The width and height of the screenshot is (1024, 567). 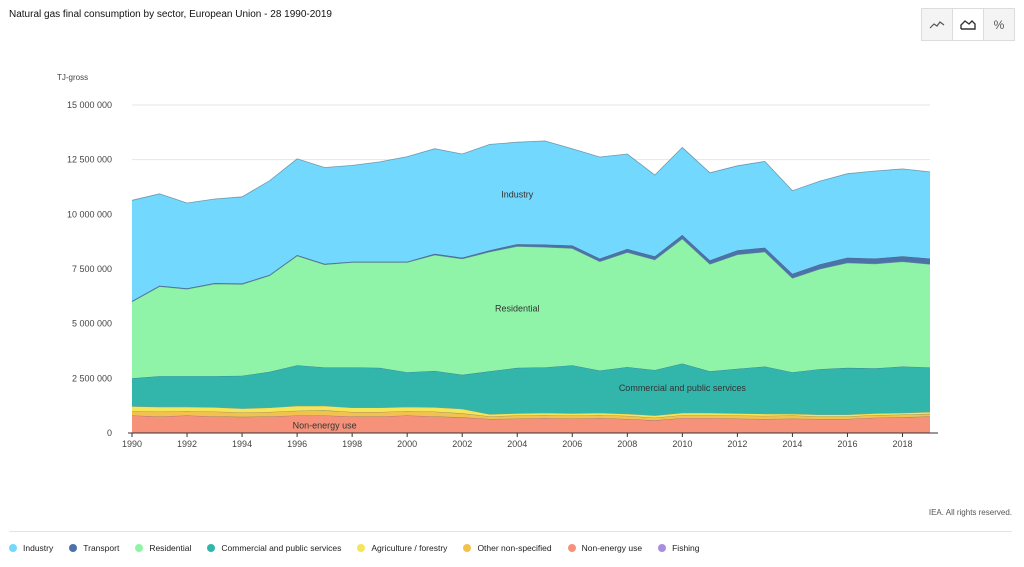 I want to click on area-series-commercial-and-public-services, so click(x=531, y=389).